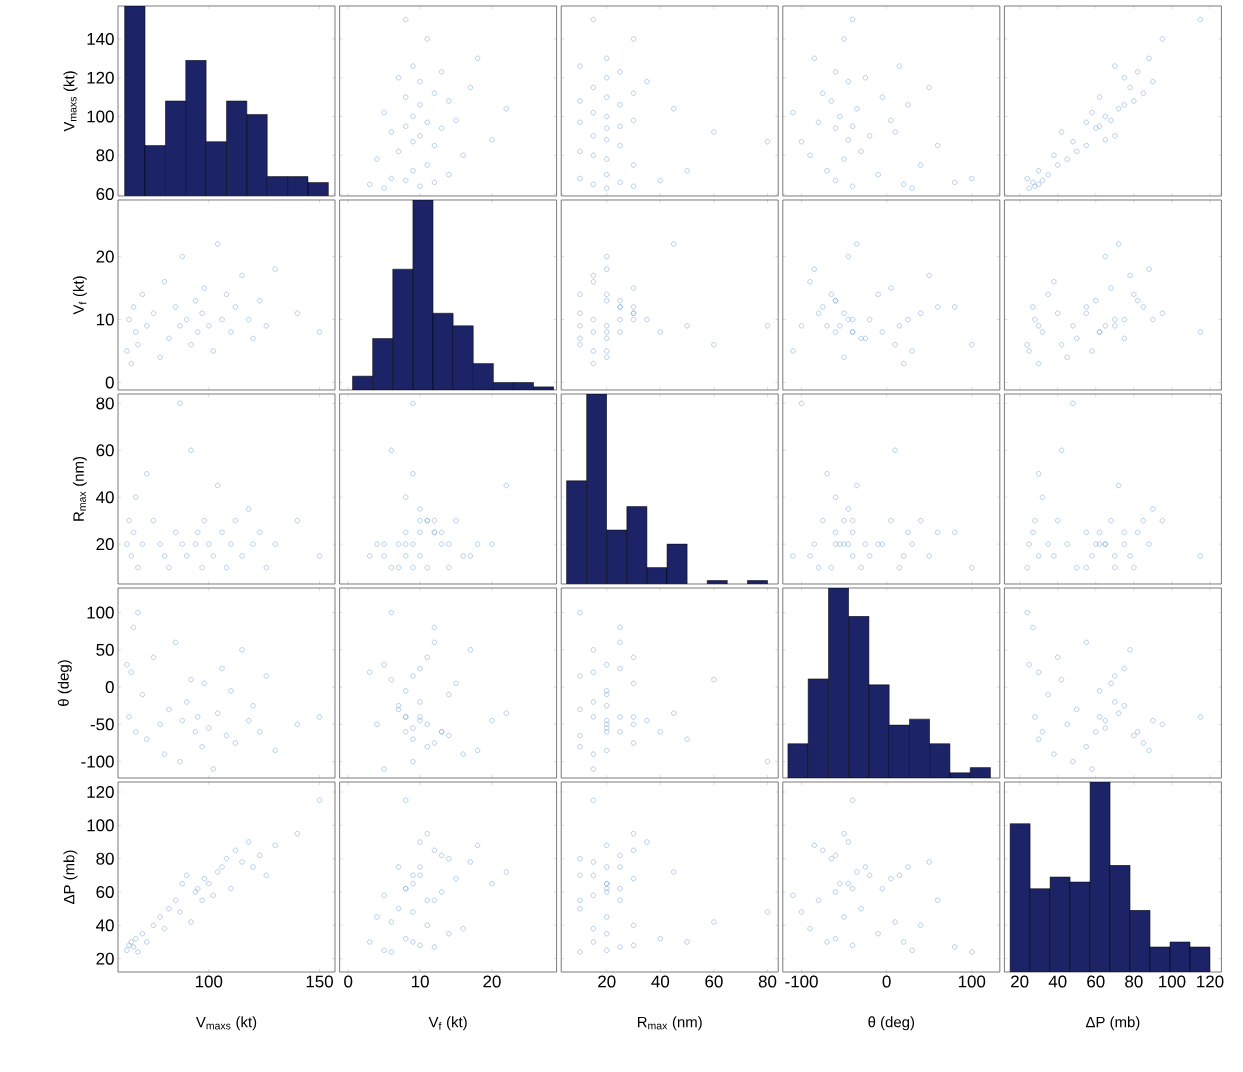 The height and width of the screenshot is (1072, 1243). Describe the element at coordinates (109, 382) in the screenshot. I see `y-tick-label: 0` at that location.